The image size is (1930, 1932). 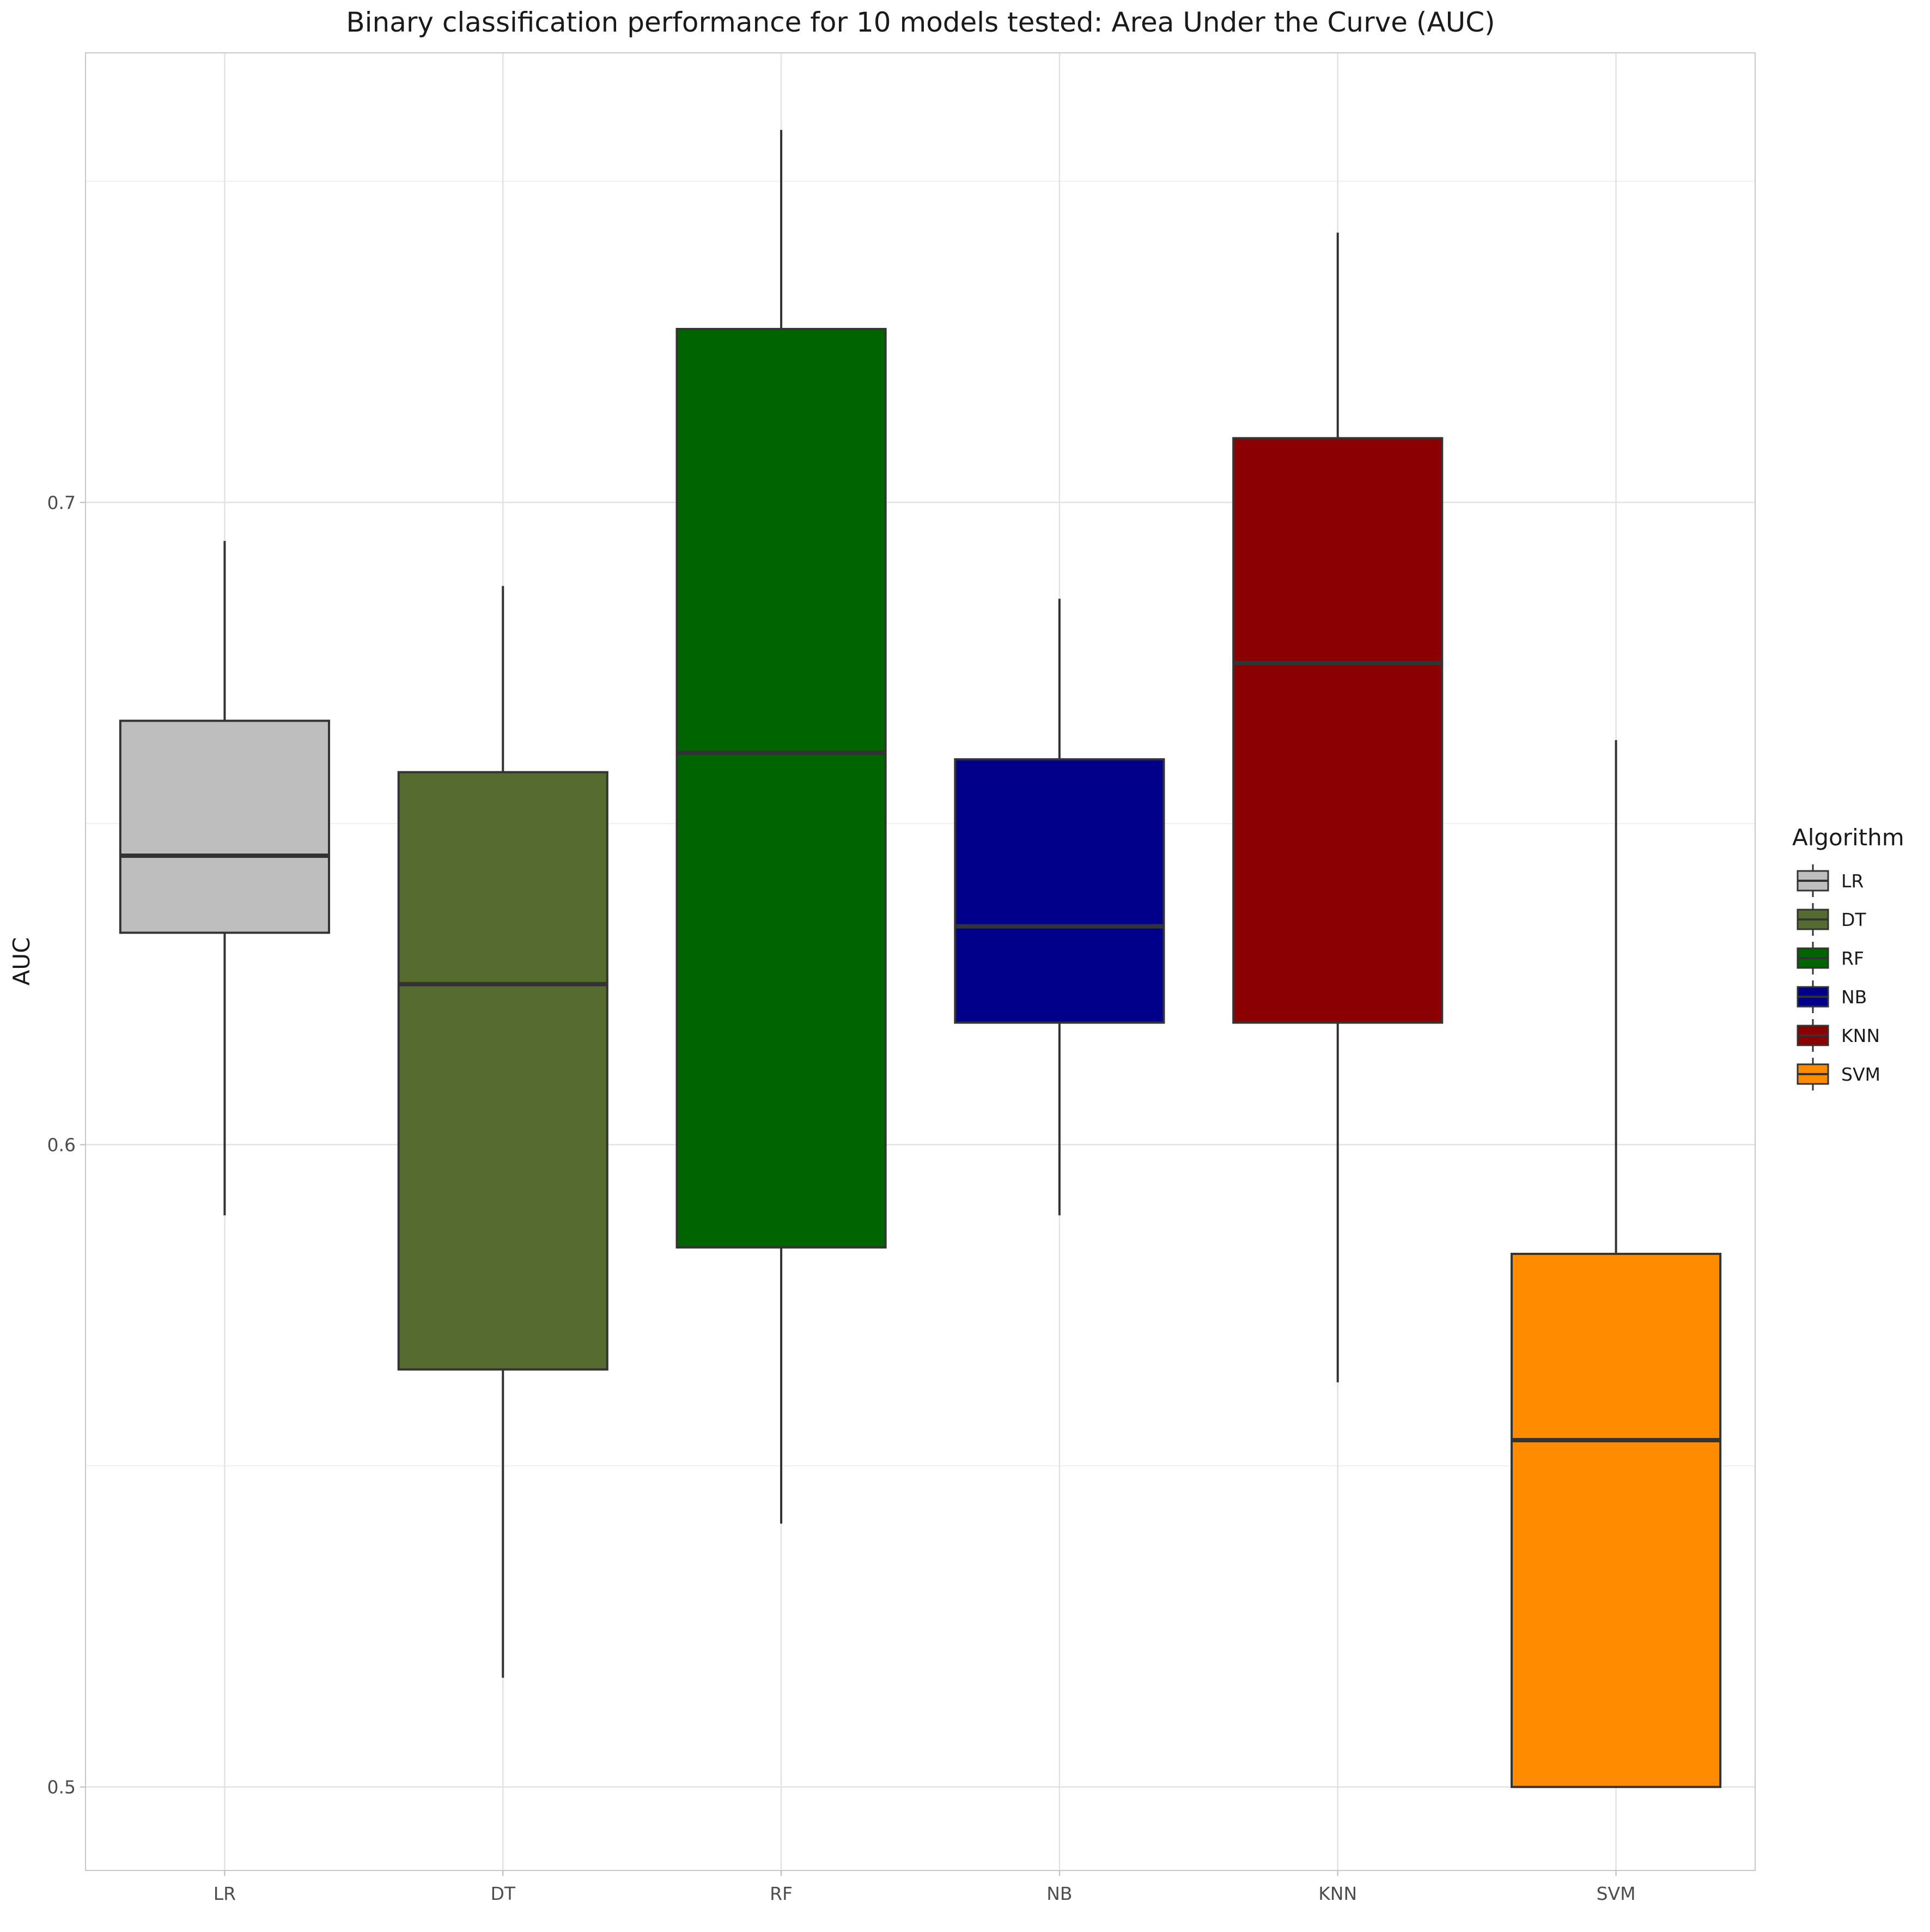 What do you see at coordinates (1059, 1894) in the screenshot?
I see `x-tick-label-nb: NB` at bounding box center [1059, 1894].